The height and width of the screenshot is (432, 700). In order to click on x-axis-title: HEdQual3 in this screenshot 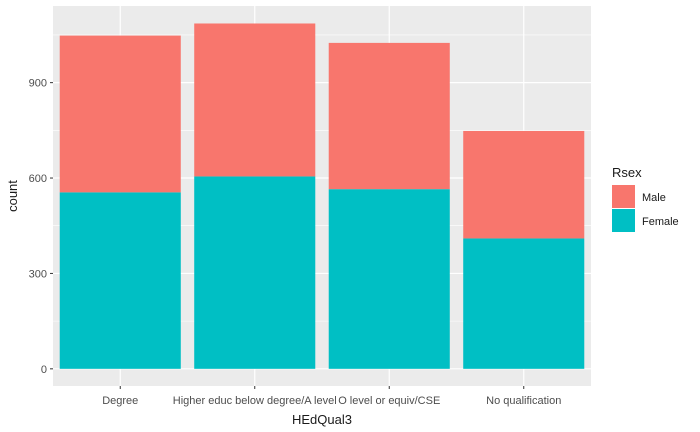, I will do `click(322, 419)`.